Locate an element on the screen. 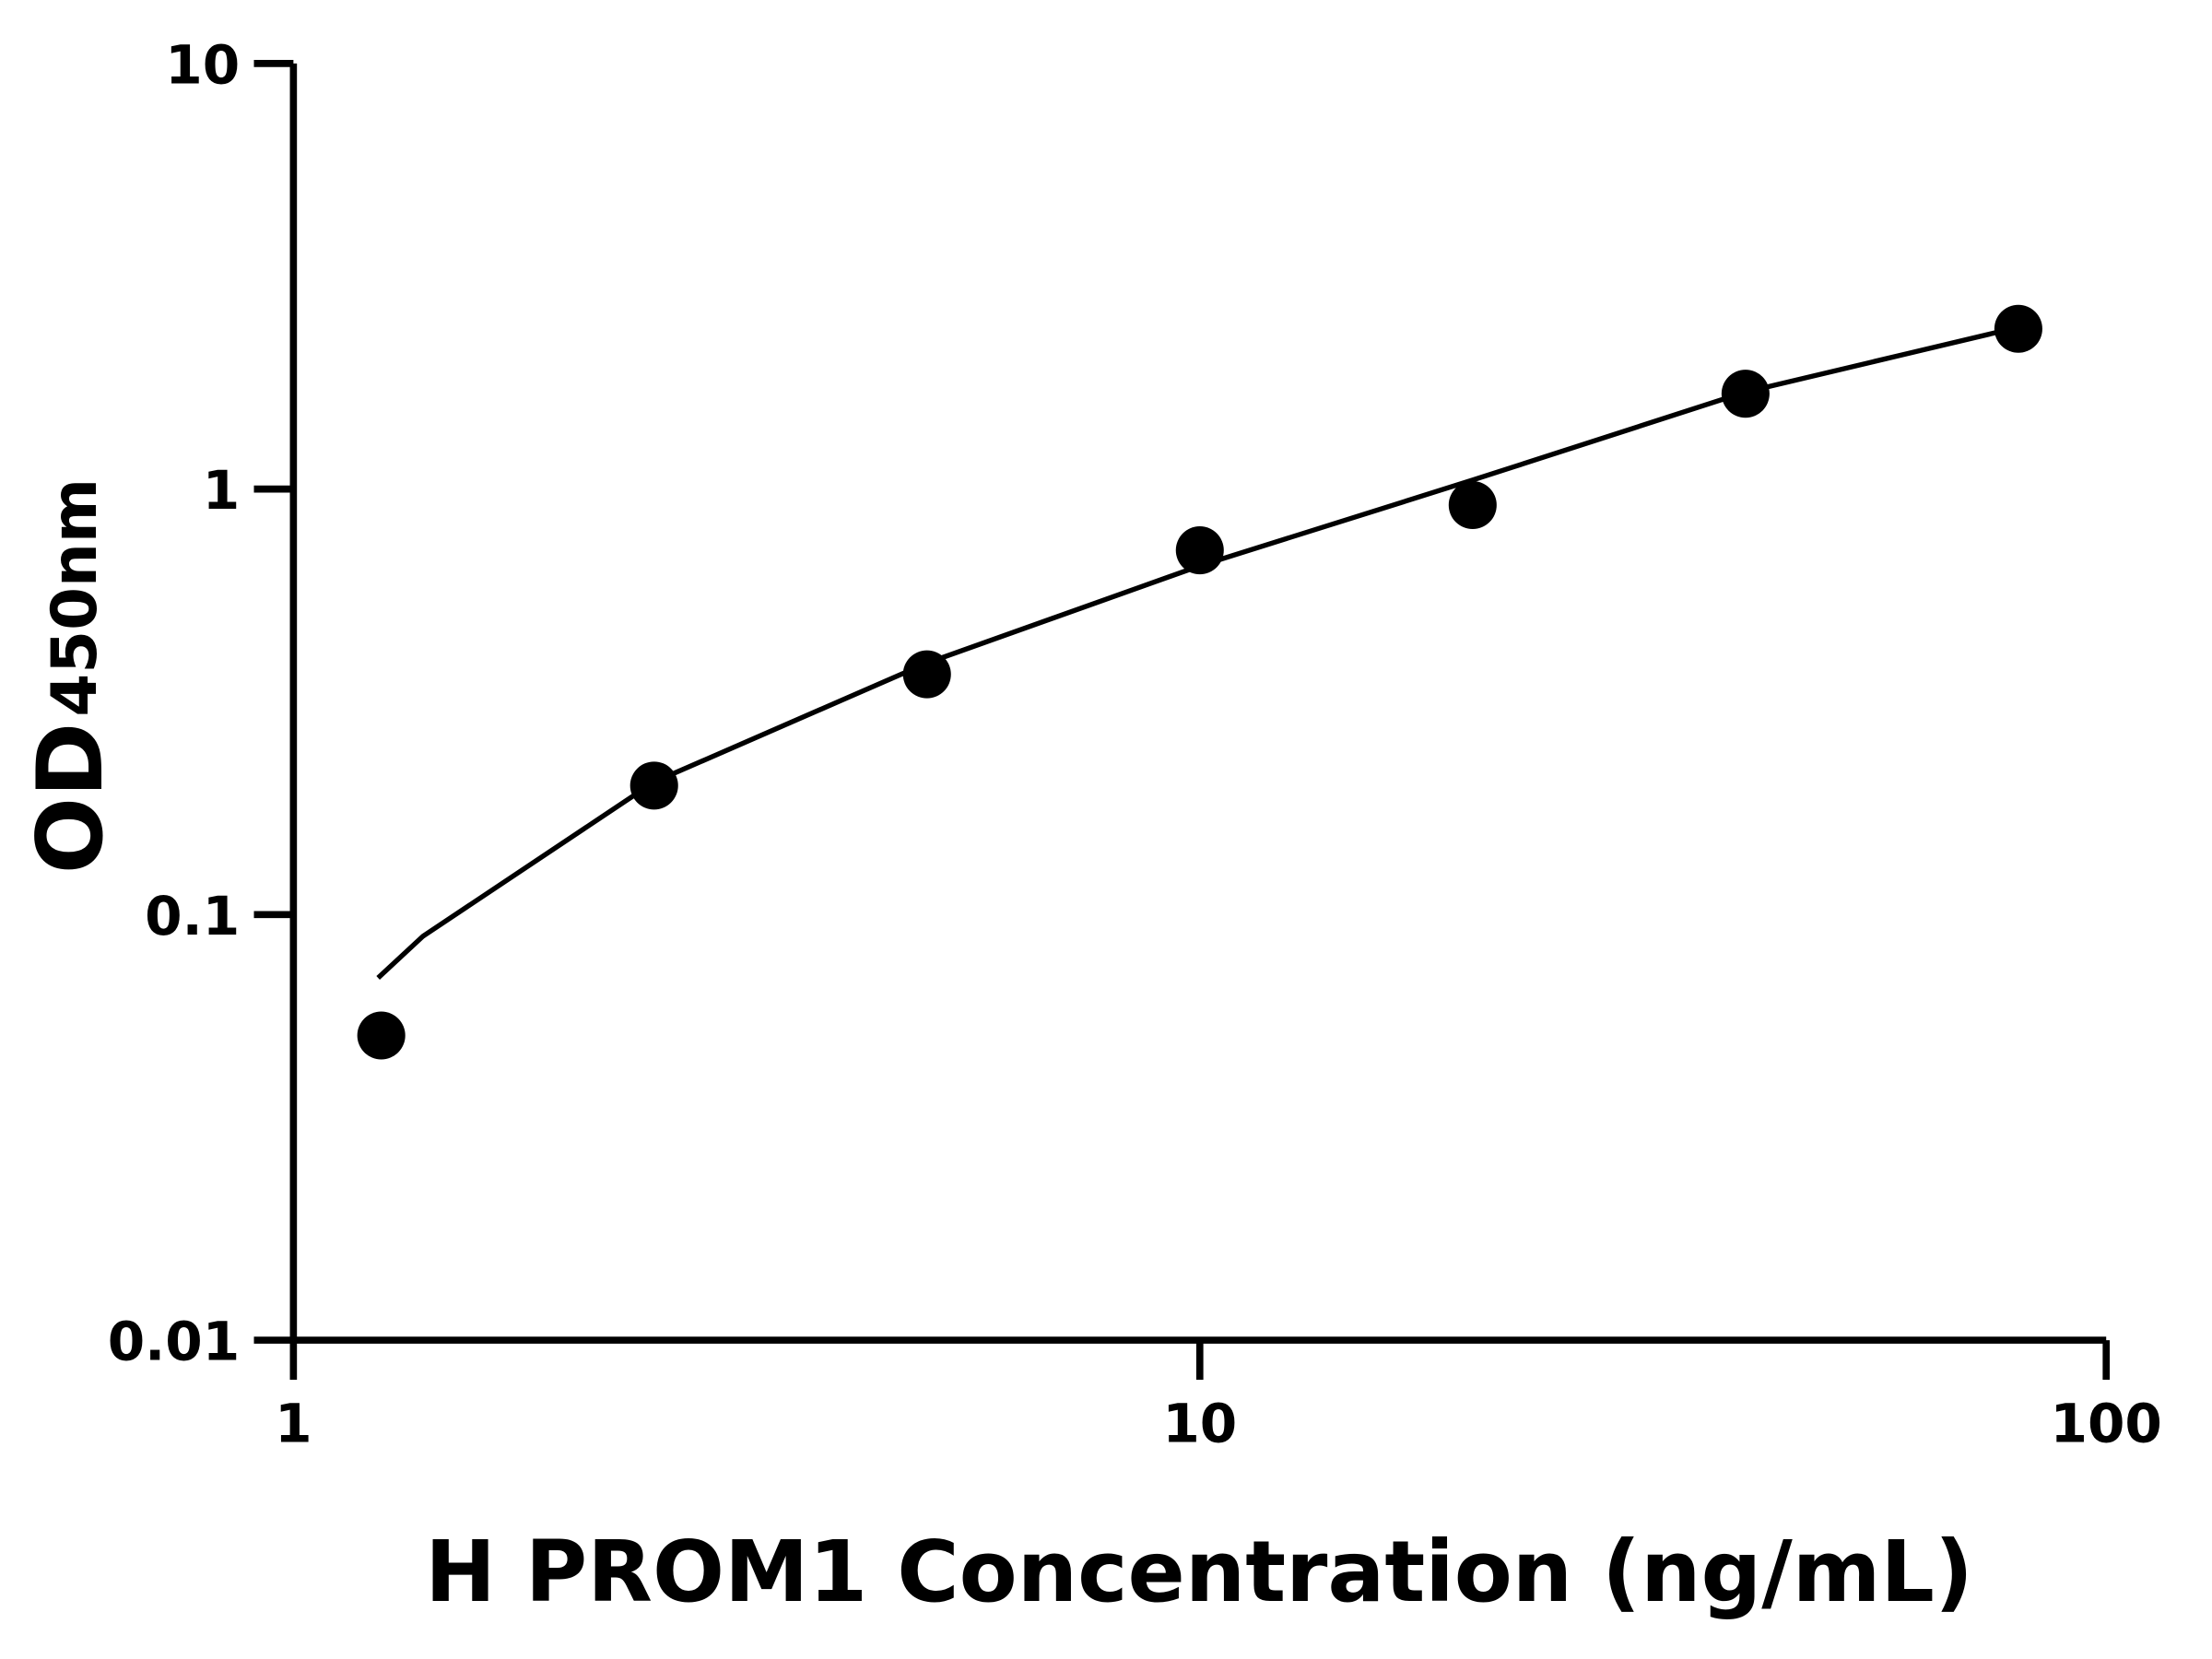 The height and width of the screenshot is (1659, 2212). y-axis-title-group: OD 450nm is located at coordinates (71, 676).